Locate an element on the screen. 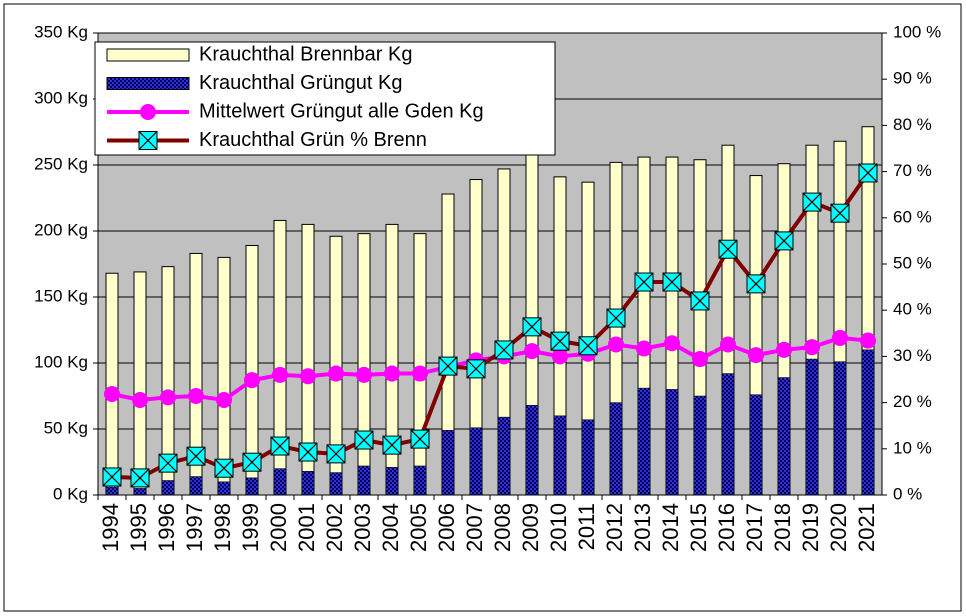  x-tick-label: 2008 is located at coordinates (502, 527).